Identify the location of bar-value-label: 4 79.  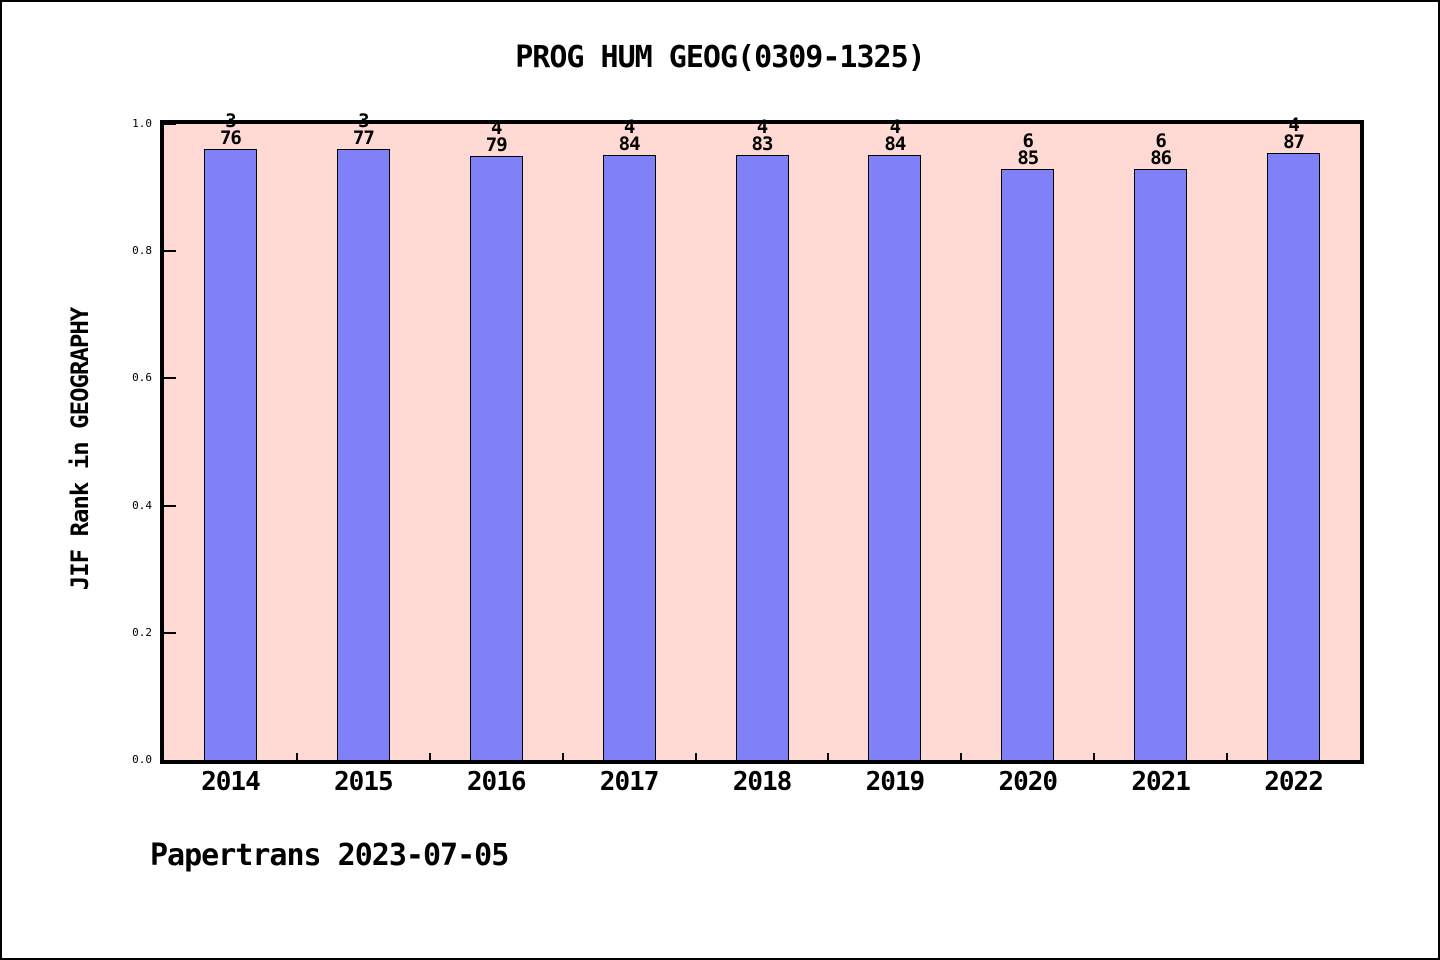
(496, 137).